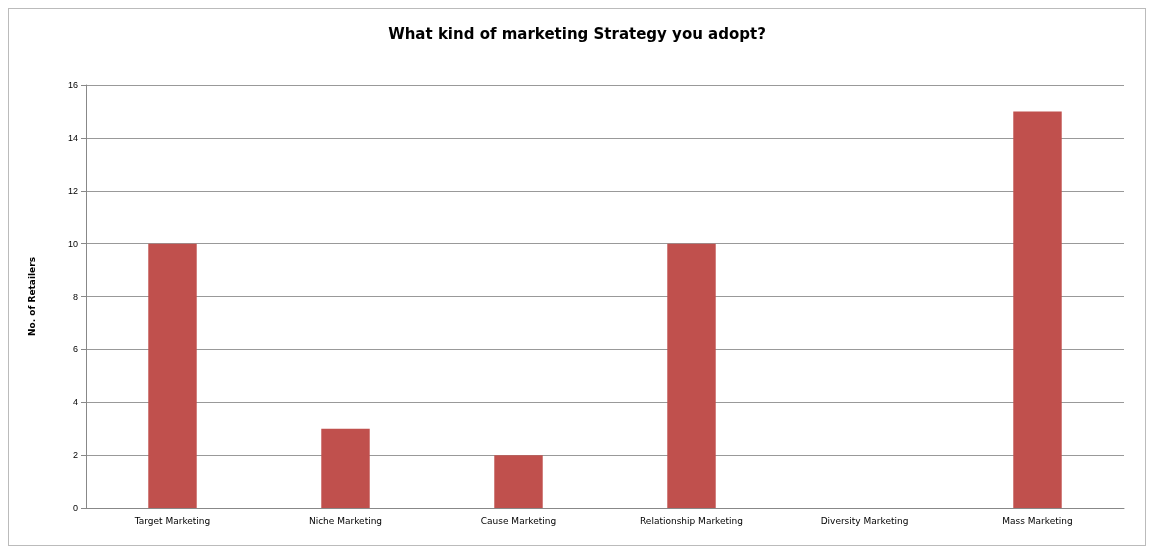 The width and height of the screenshot is (1154, 554). I want to click on y-tick-label: 14, so click(72, 137).